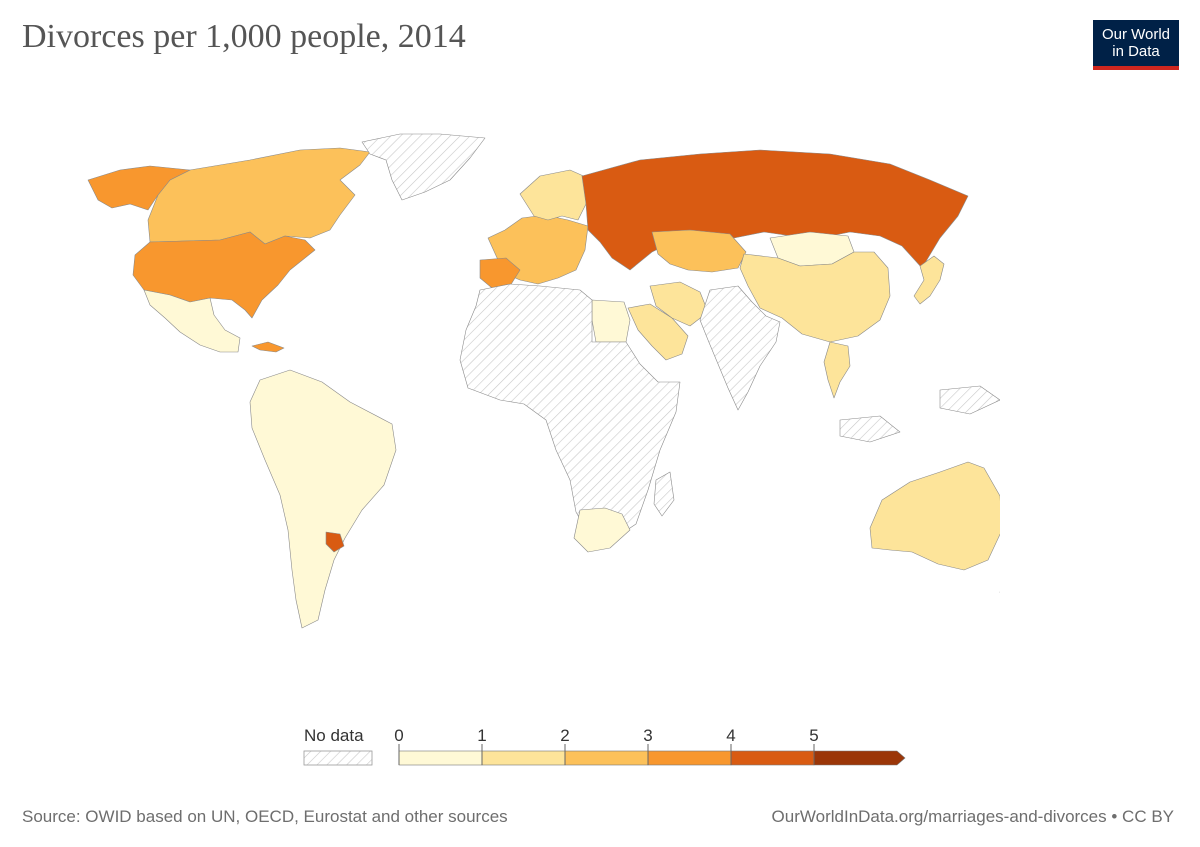 The height and width of the screenshot is (847, 1200). Describe the element at coordinates (740, 348) in the screenshot. I see `country-india: India` at that location.